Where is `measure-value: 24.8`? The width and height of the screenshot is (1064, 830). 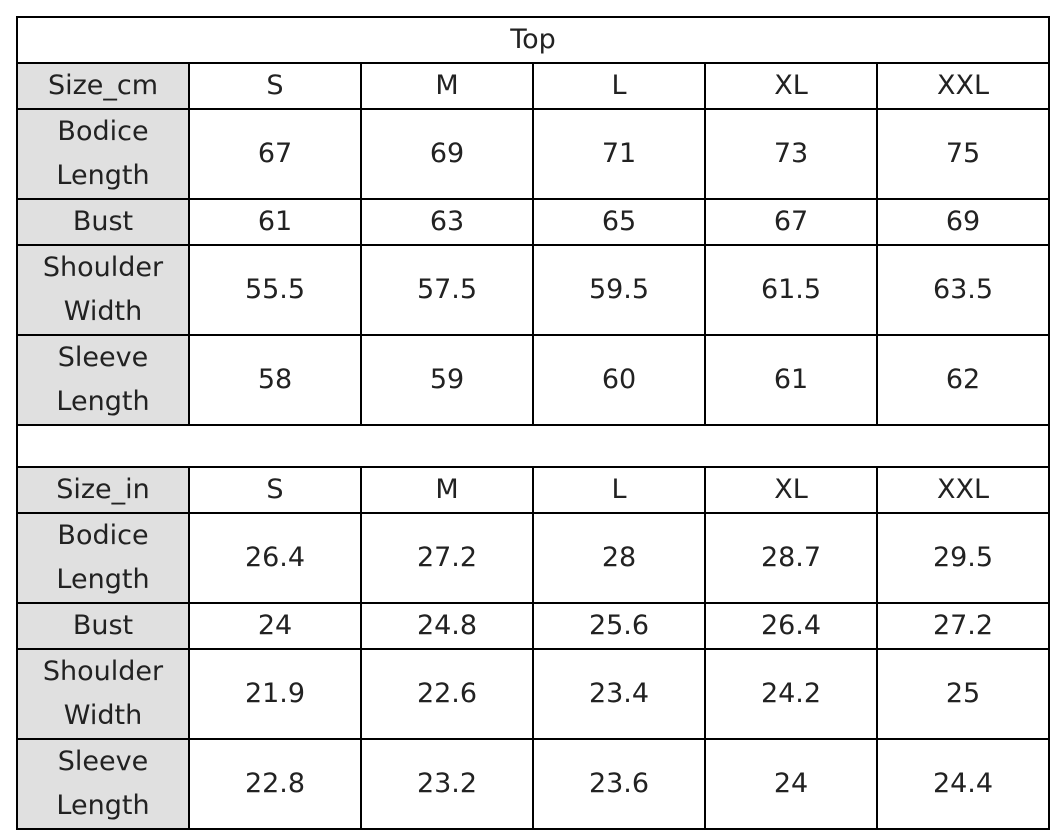 measure-value: 24.8 is located at coordinates (447, 626).